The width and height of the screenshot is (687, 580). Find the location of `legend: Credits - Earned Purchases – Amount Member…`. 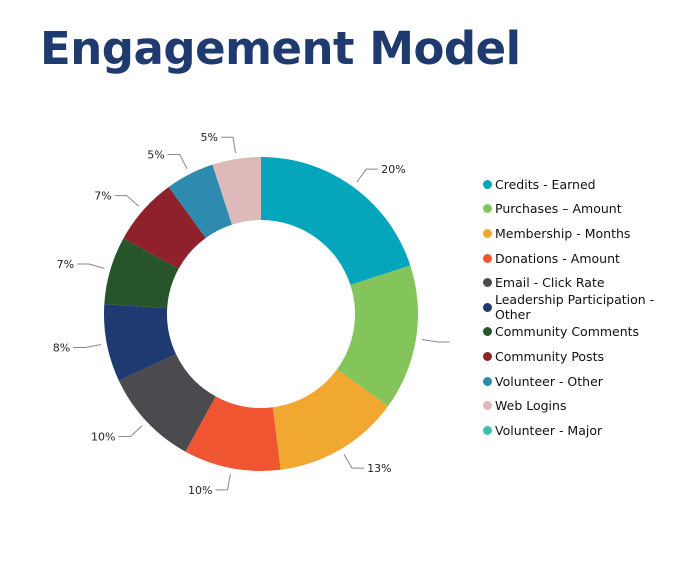

legend: Credits - Earned Purchases – Amount Member… is located at coordinates (585, 307).